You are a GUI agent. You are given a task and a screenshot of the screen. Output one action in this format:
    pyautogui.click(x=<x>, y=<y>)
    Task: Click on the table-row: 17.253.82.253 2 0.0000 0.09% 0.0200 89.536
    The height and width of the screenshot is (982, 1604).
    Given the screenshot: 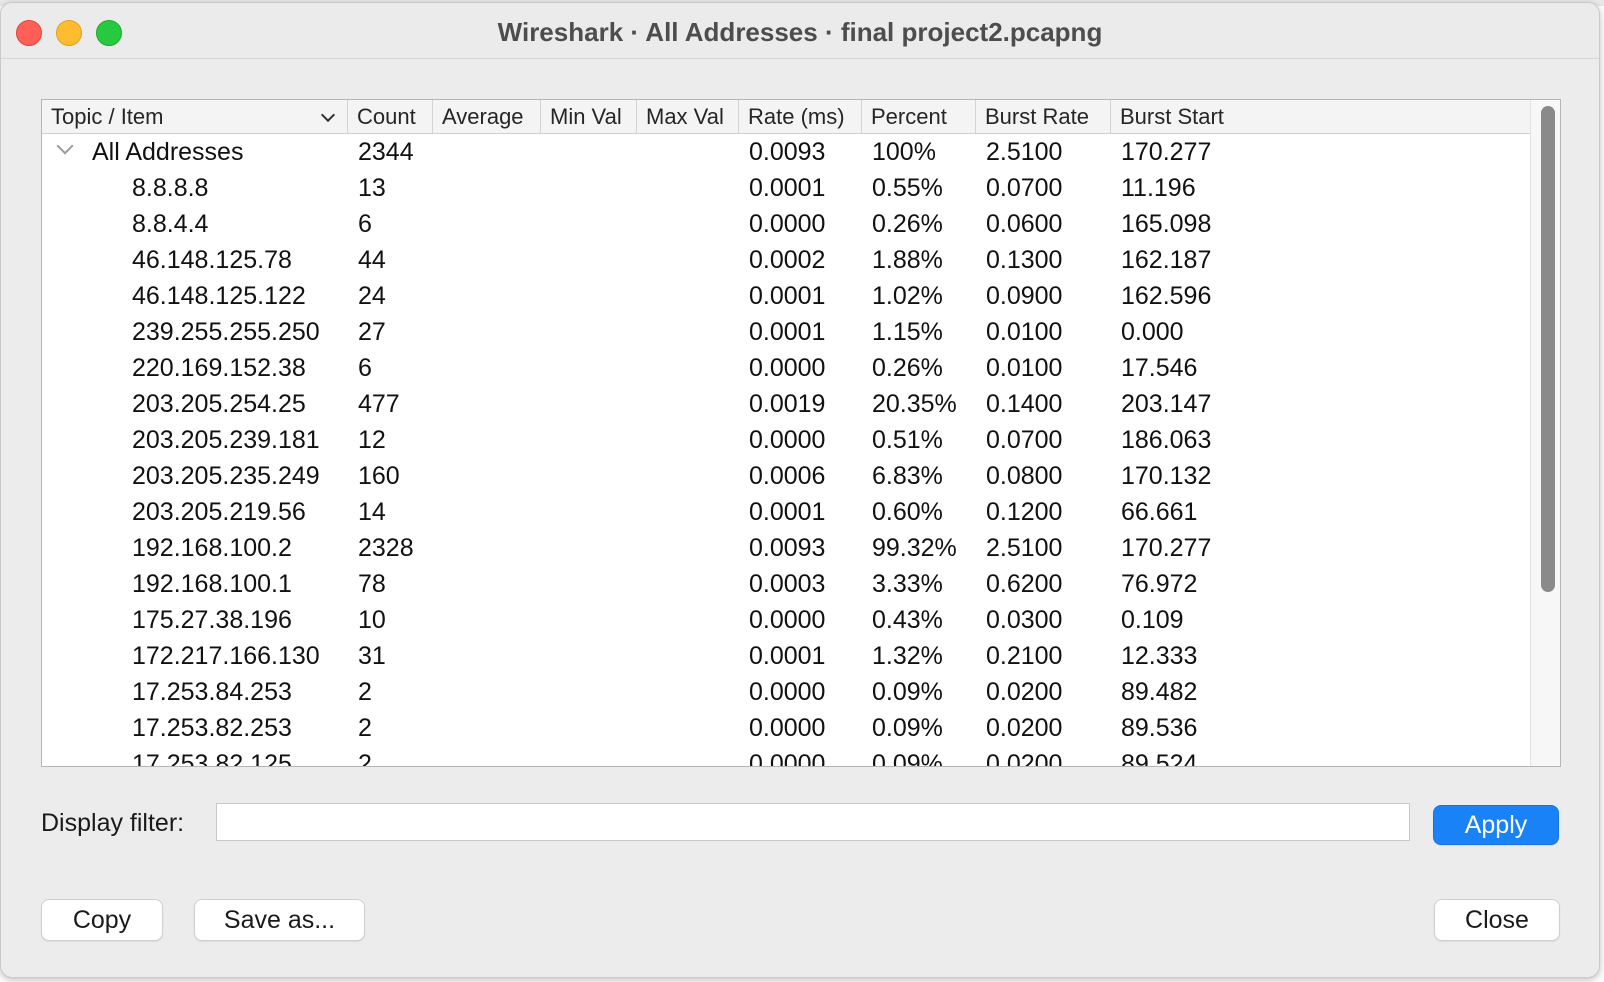 What is the action you would take?
    pyautogui.click(x=786, y=728)
    